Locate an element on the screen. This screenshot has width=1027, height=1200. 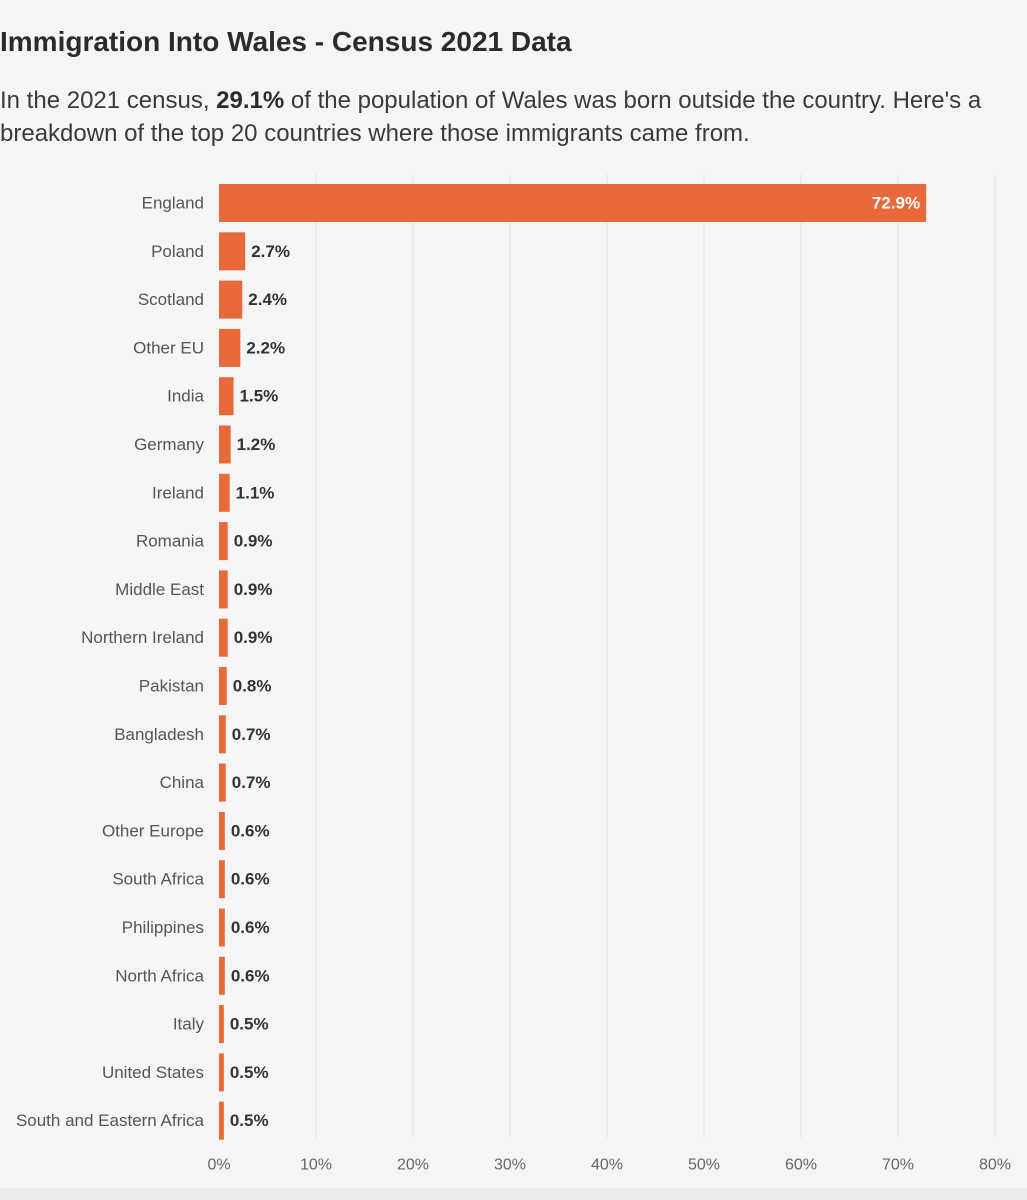
x-tick-label: 30% is located at coordinates (510, 1165).